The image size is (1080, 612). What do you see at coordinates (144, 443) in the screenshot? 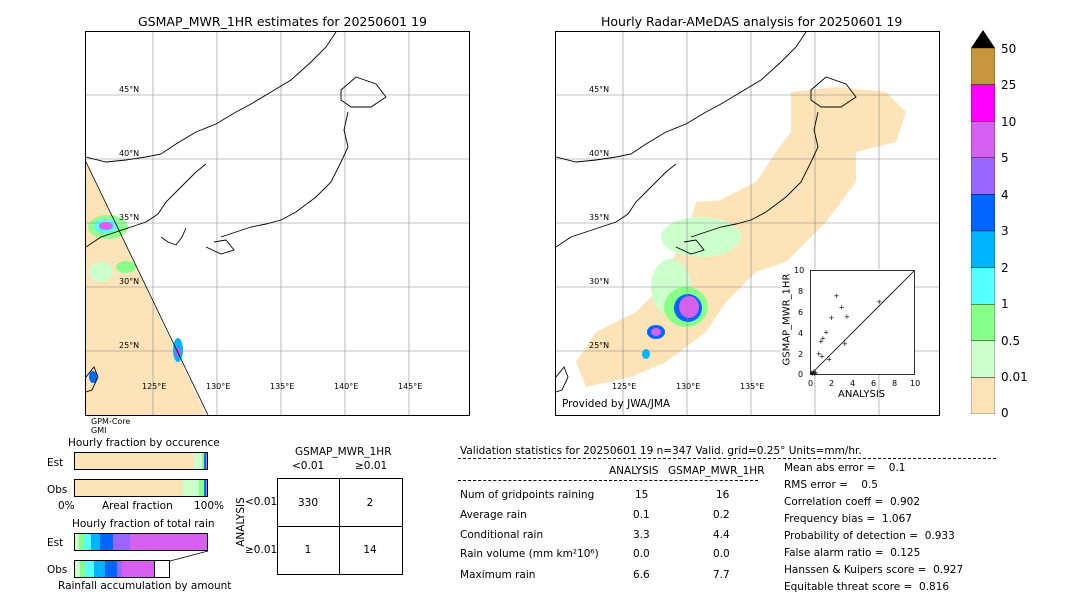
I see `occurrence-title: Hourly fraction by occurence` at bounding box center [144, 443].